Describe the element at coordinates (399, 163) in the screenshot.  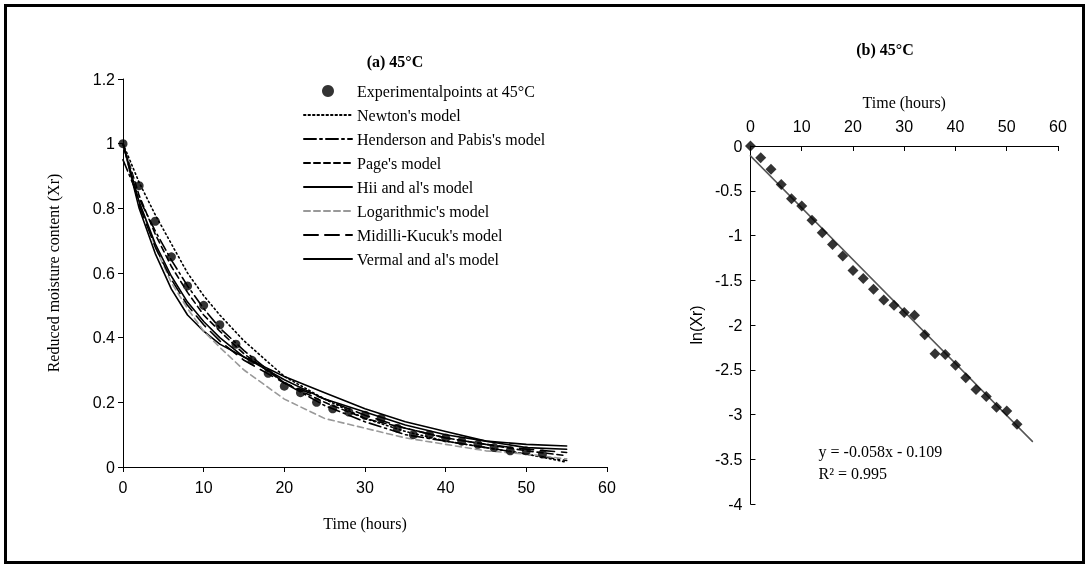
I see `legend-label: Page's model` at that location.